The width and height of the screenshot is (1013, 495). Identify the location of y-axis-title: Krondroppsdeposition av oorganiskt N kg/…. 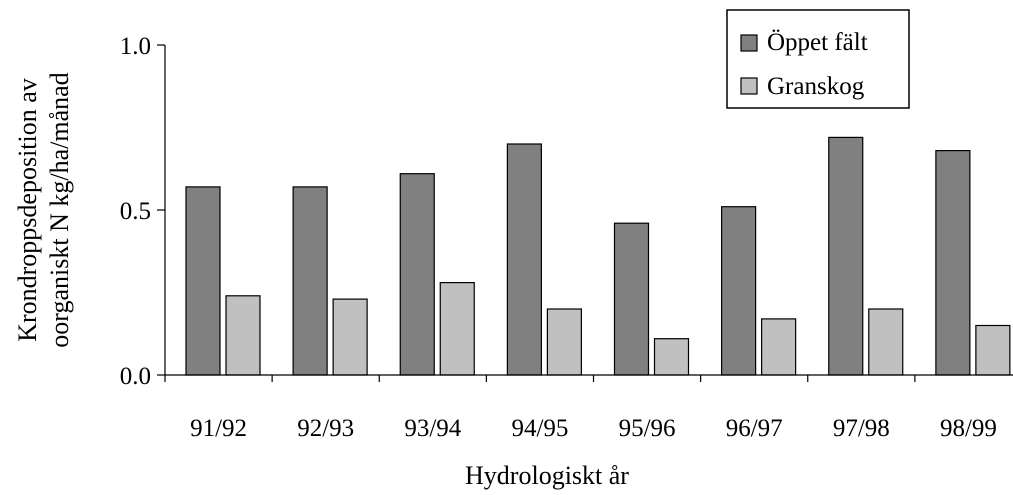
(43, 209).